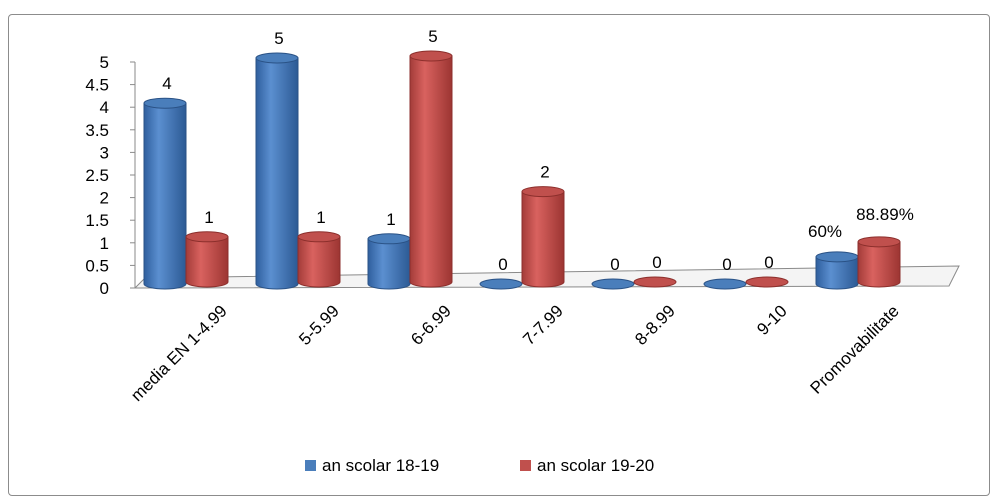  Describe the element at coordinates (885, 214) in the screenshot. I see `data-label: 88.89%` at that location.